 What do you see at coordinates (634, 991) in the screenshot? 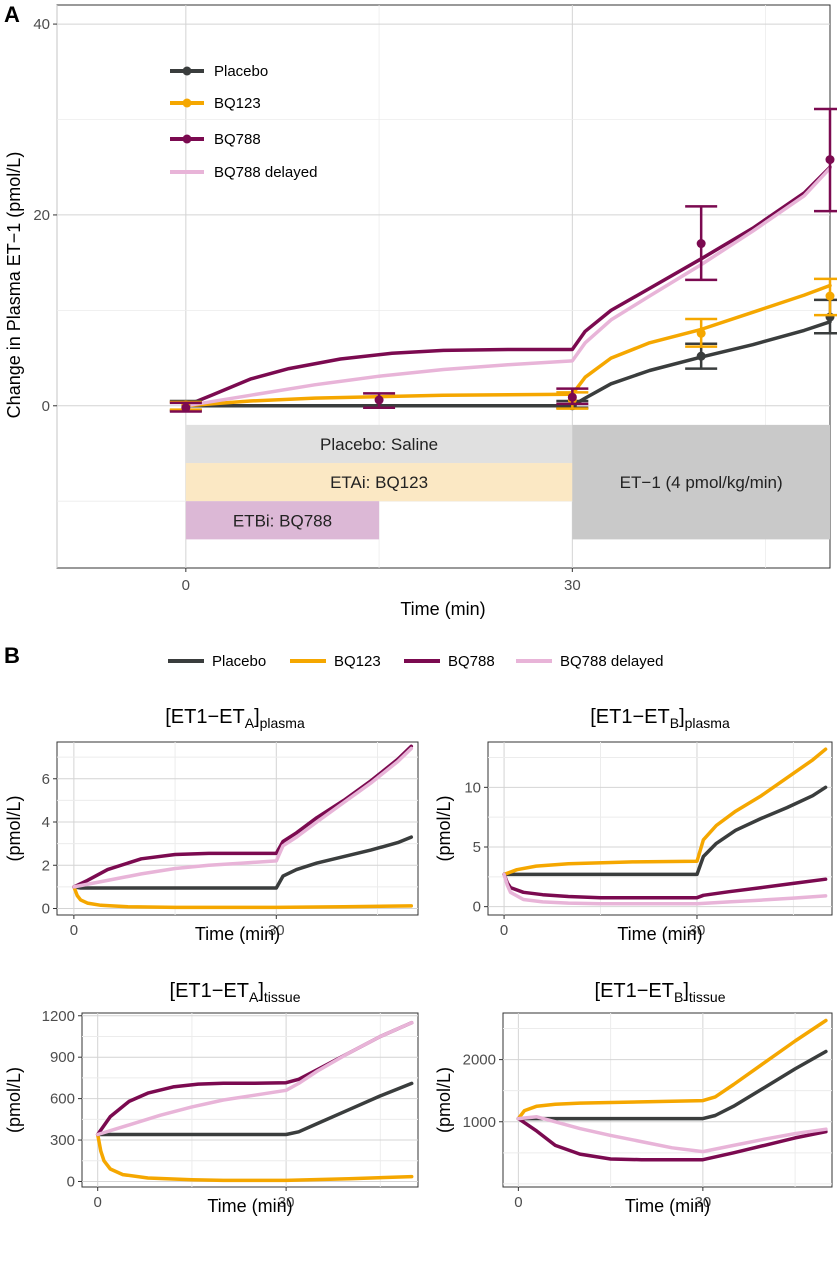
I see `panelb4-title-main: [ET1−ET` at bounding box center [634, 991].